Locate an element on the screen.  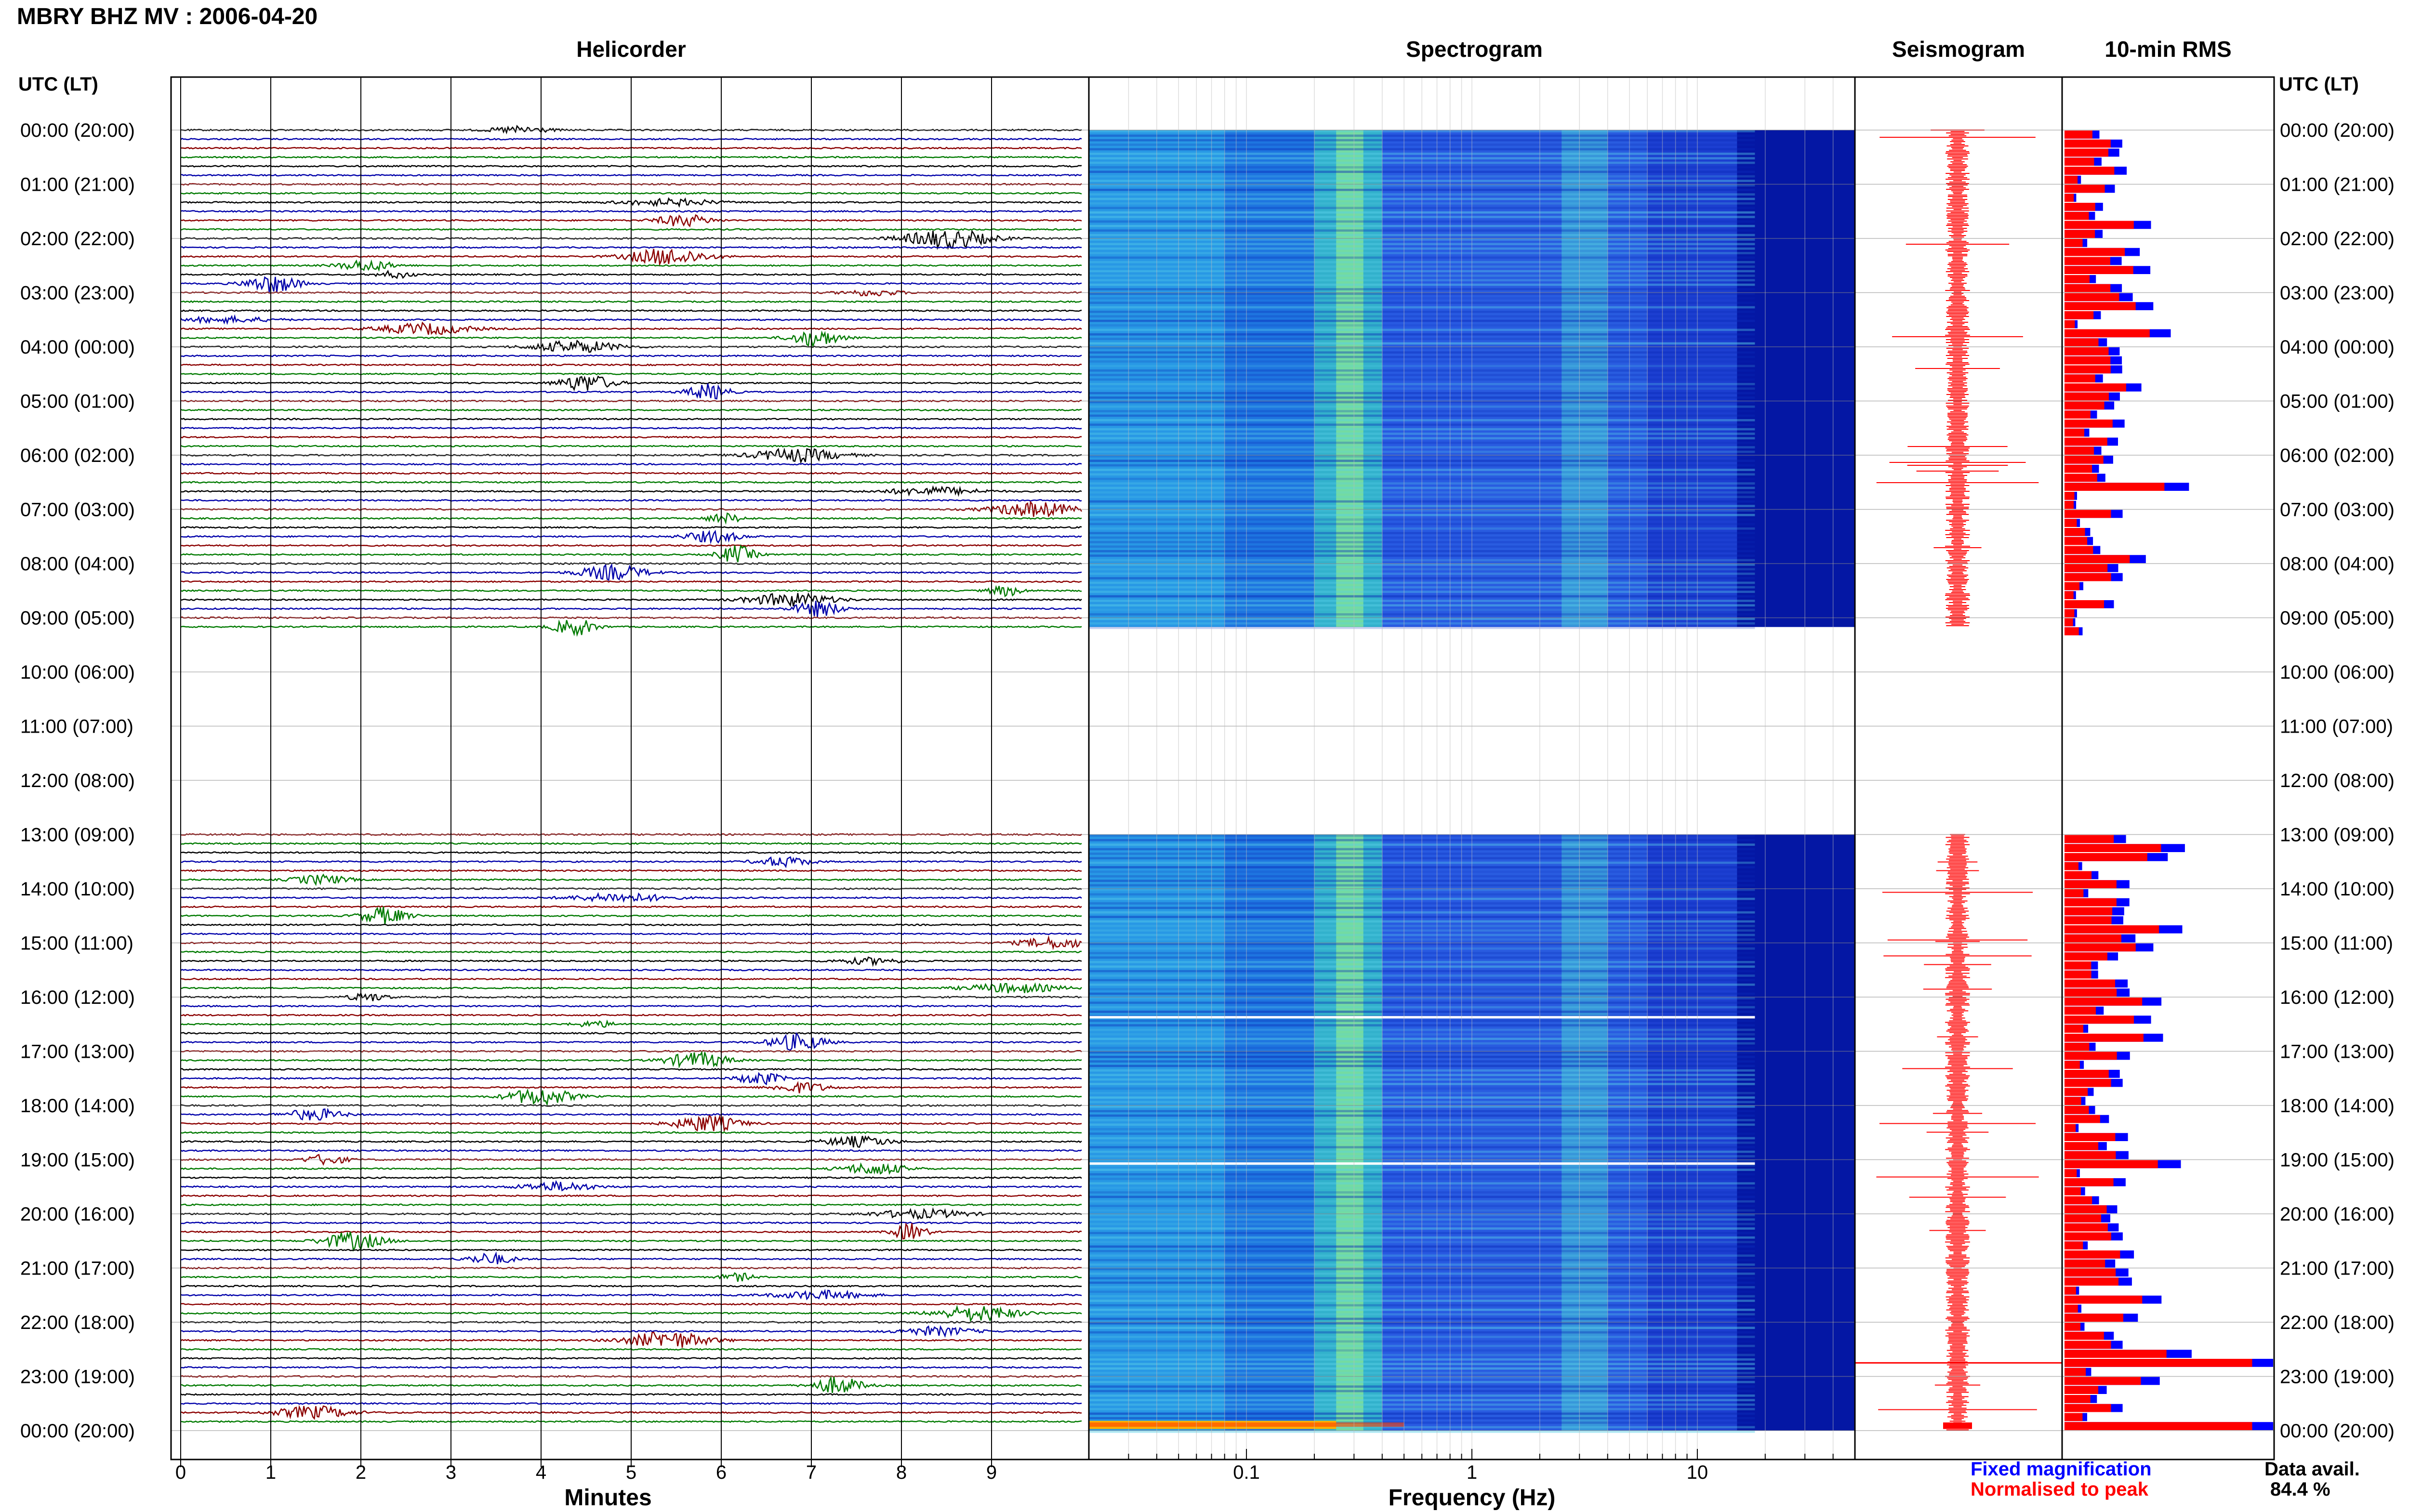
time-label-left: 06:00 (02:00) is located at coordinates (77, 455).